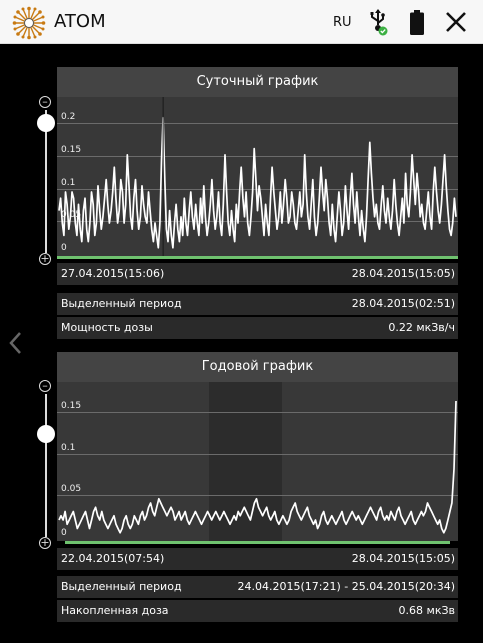 This screenshot has width=483, height=643. I want to click on accumulated-dose-value: 0.68 мкЗв, so click(426, 610).